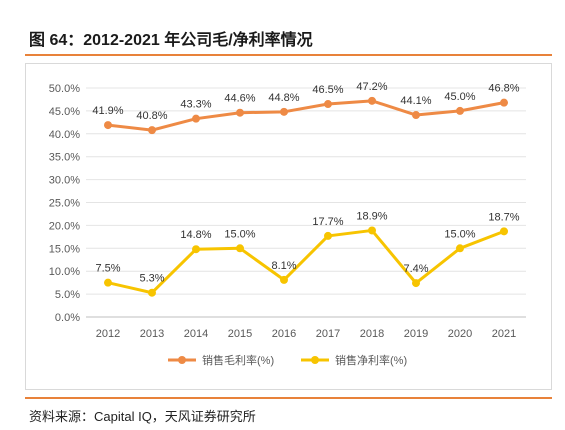 The image size is (565, 430). Describe the element at coordinates (152, 334) in the screenshot. I see `x-tick-label: 2013` at that location.